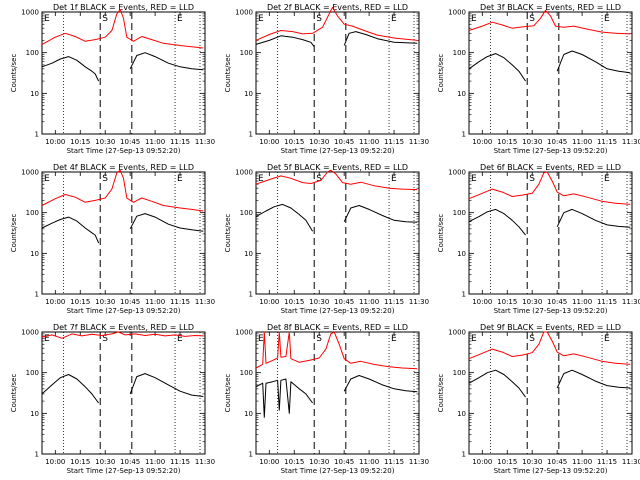  I want to click on panel-title: Det 4f BLACK = Events, RED = LLD, so click(123, 167).